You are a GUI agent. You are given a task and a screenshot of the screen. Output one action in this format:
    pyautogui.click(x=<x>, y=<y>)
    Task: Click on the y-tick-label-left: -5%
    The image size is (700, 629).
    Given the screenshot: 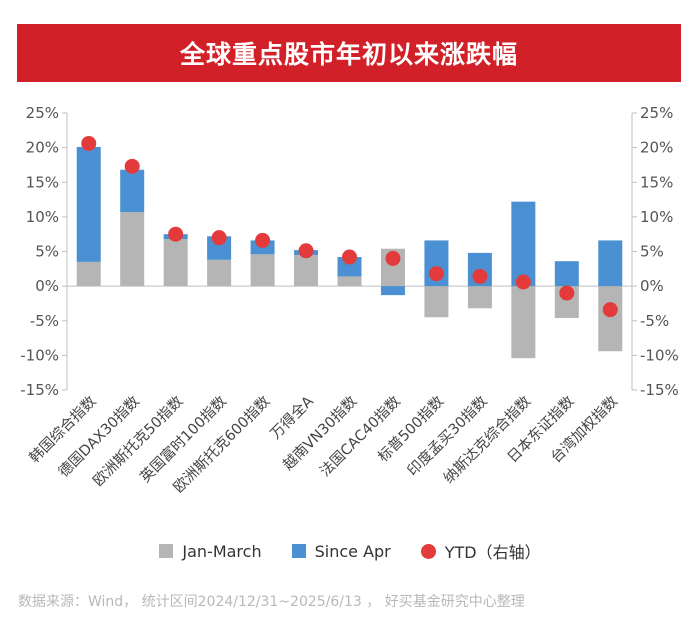 What is the action you would take?
    pyautogui.click(x=44, y=321)
    